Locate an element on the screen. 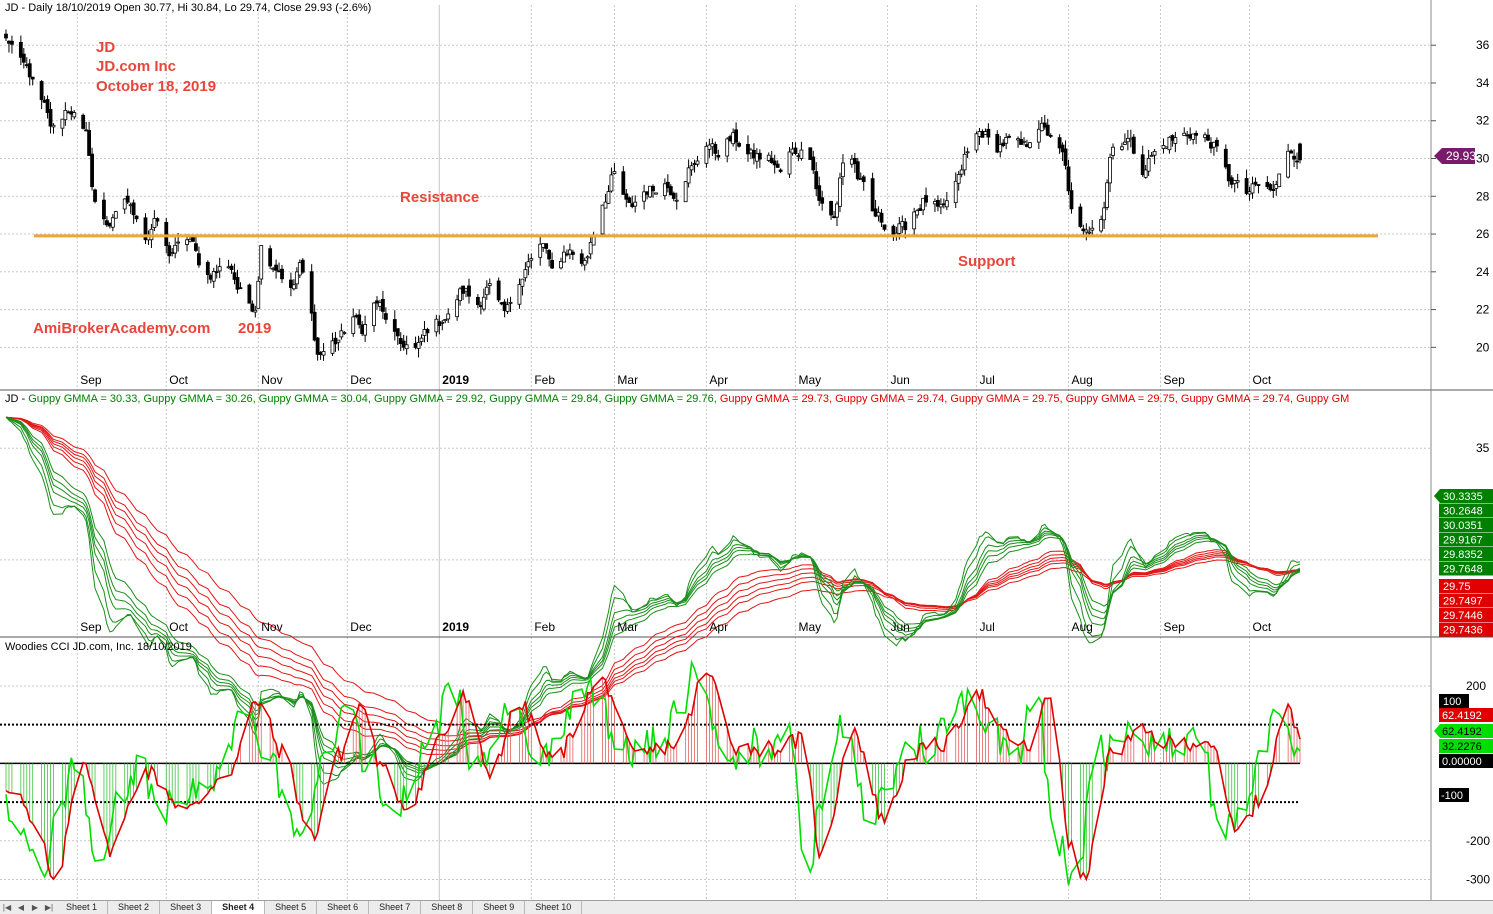 The image size is (1493, 914). gmma-x-tick-label: Apr is located at coordinates (718, 627).